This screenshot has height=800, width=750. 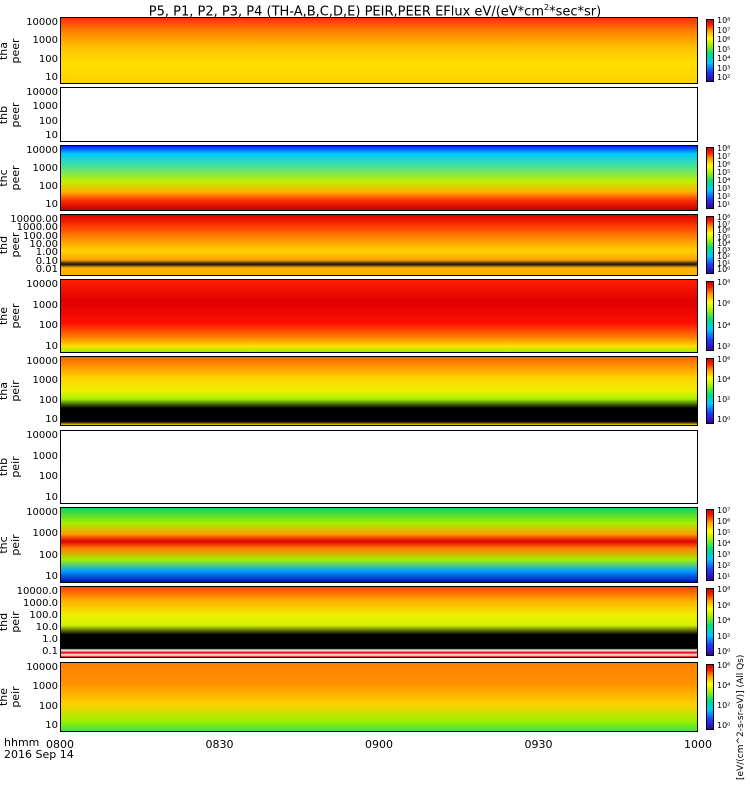 What do you see at coordinates (37, 228) in the screenshot?
I see `panel-ytick-label: 1000.00` at bounding box center [37, 228].